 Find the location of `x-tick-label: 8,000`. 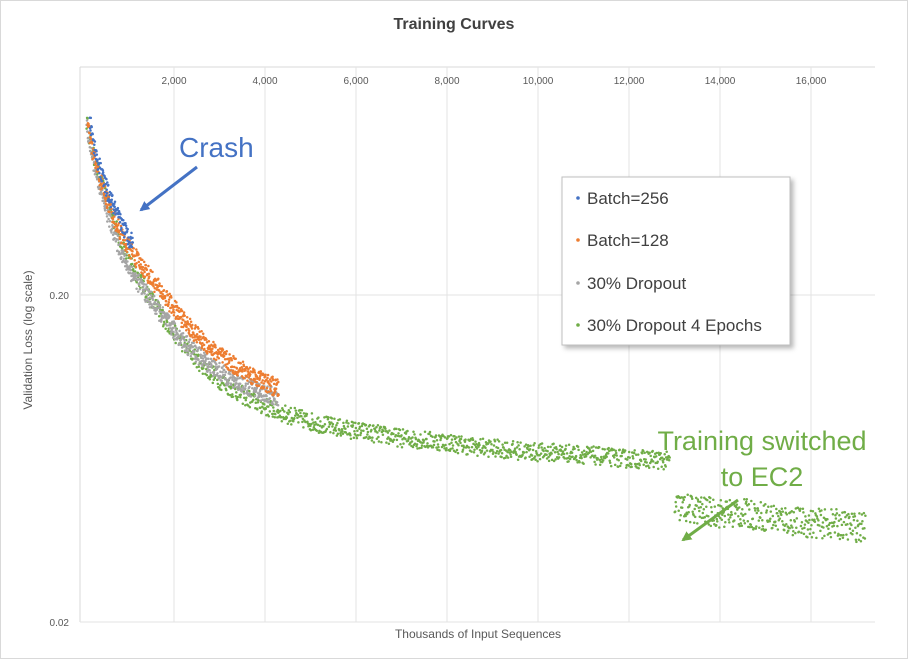

x-tick-label: 8,000 is located at coordinates (446, 81).